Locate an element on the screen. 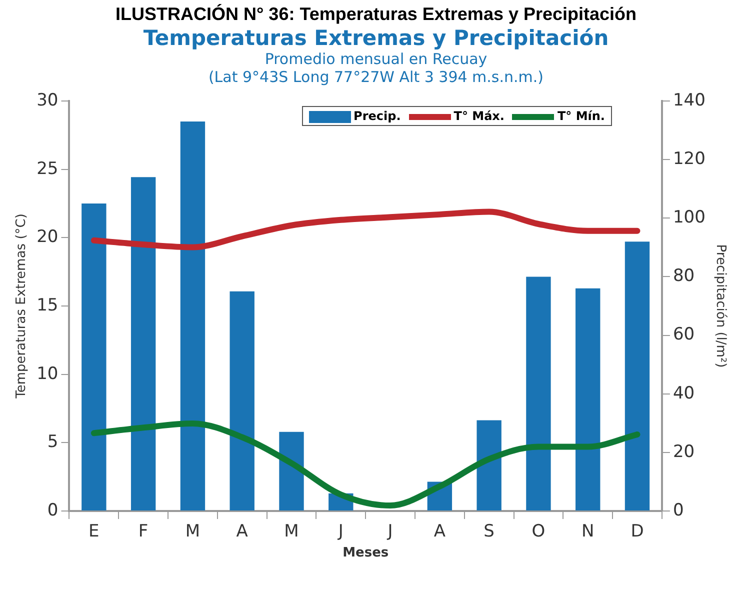 The width and height of the screenshot is (752, 597). y2-tick-label: 60 is located at coordinates (683, 334).